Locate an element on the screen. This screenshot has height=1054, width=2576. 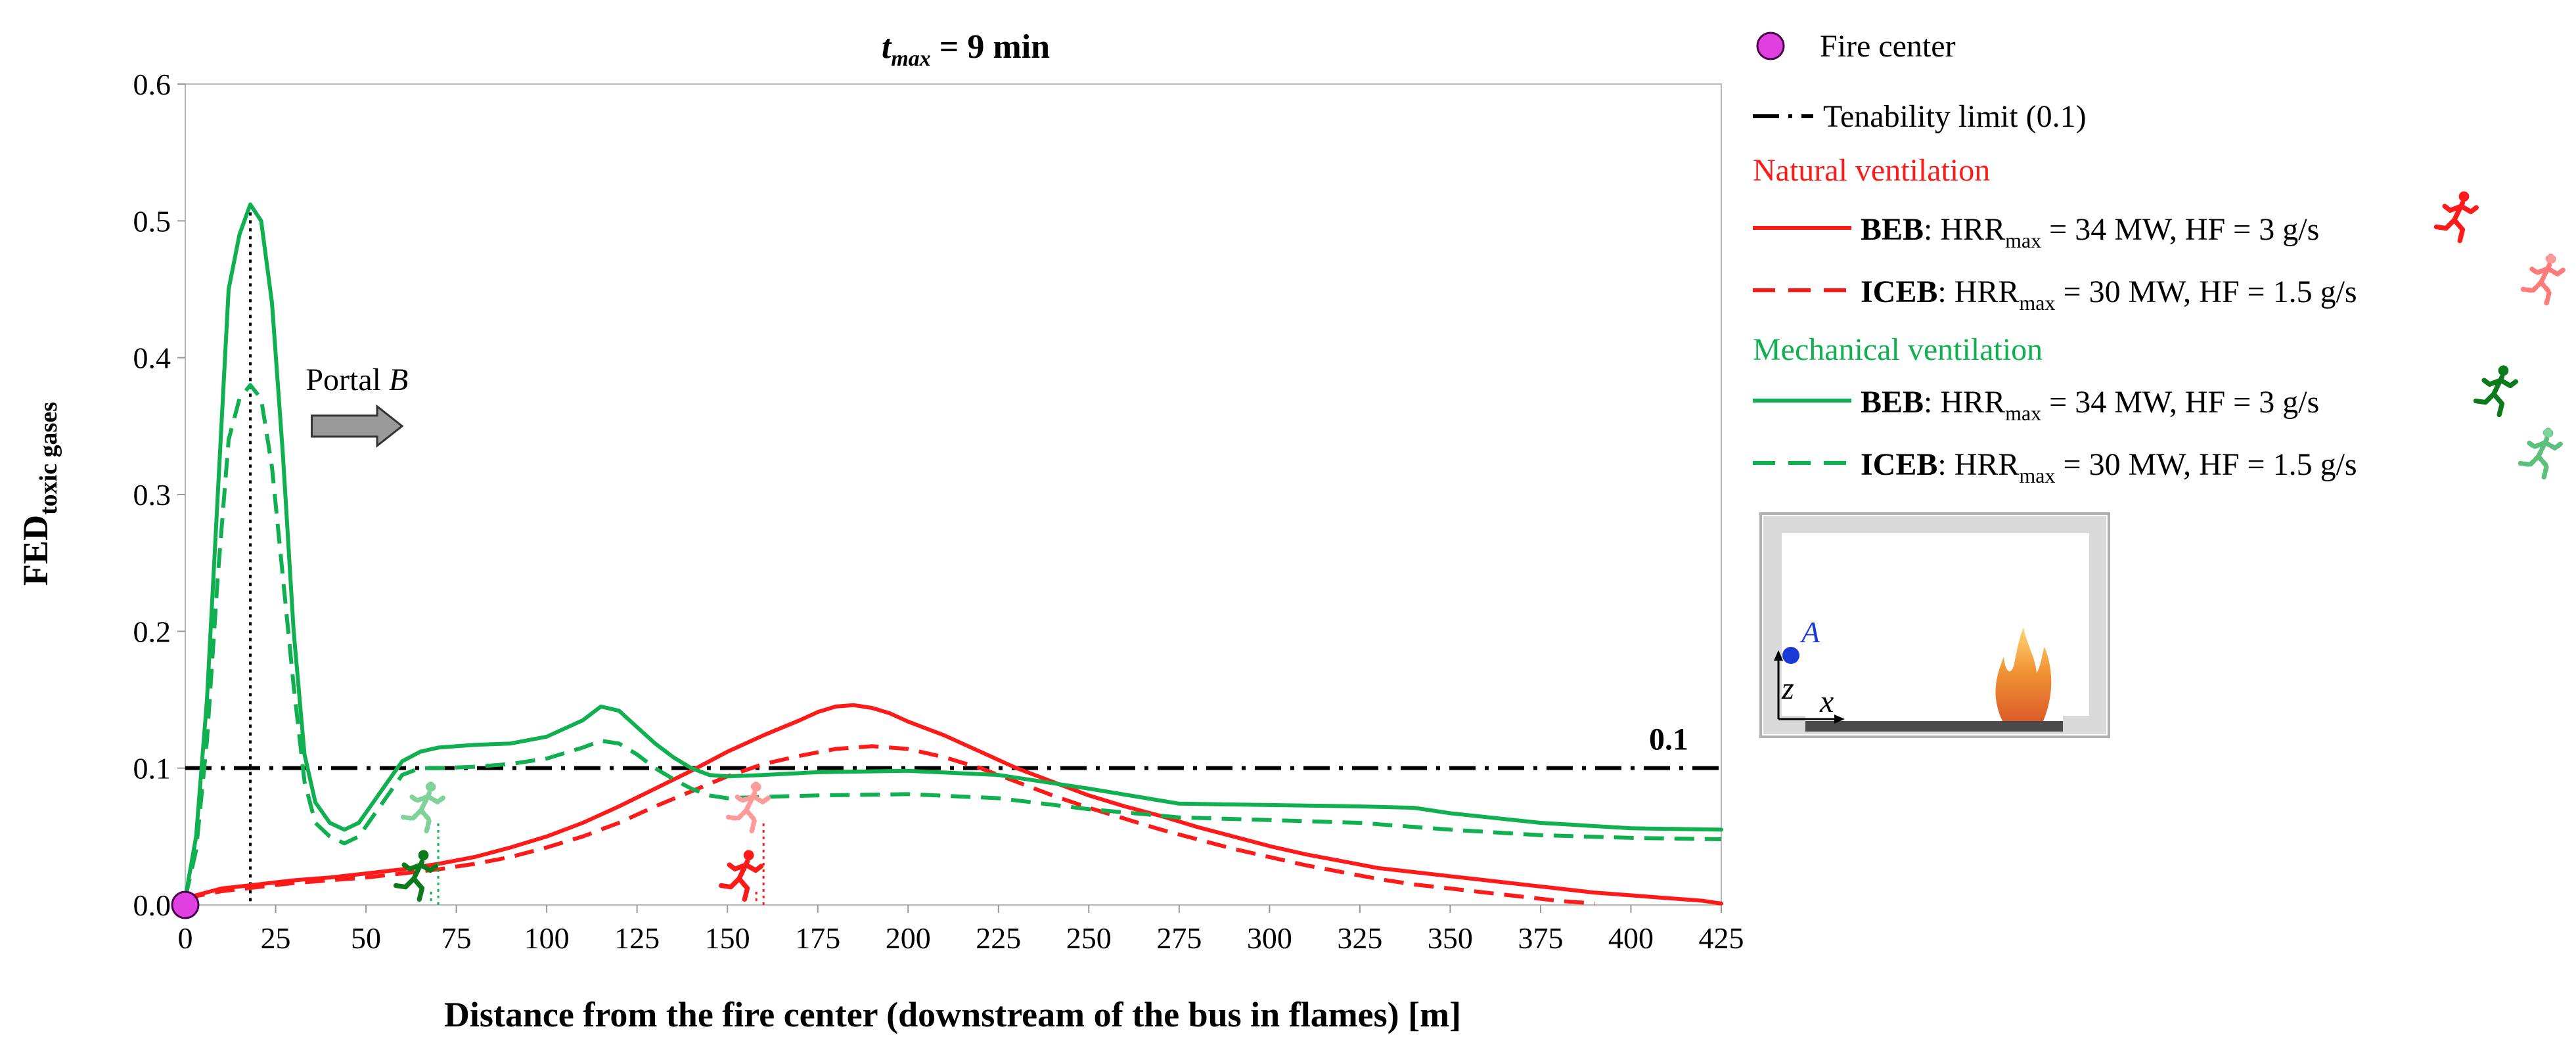
y-tick-label: 0.1 is located at coordinates (152, 768).